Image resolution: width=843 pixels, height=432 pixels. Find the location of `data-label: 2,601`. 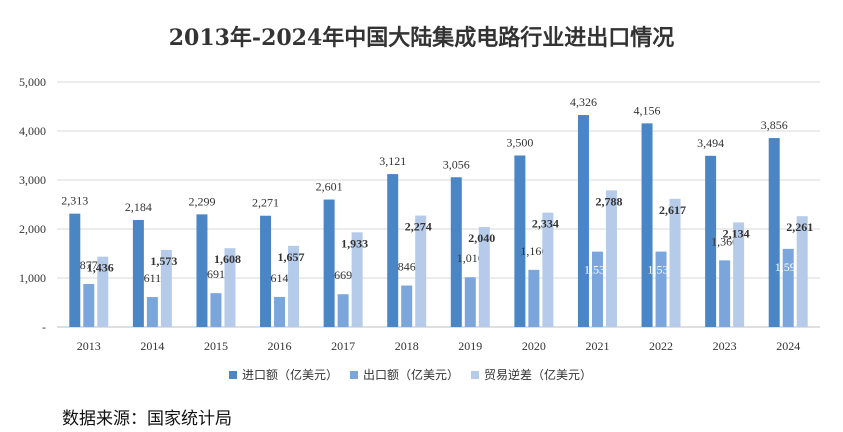

data-label: 2,601 is located at coordinates (329, 187).